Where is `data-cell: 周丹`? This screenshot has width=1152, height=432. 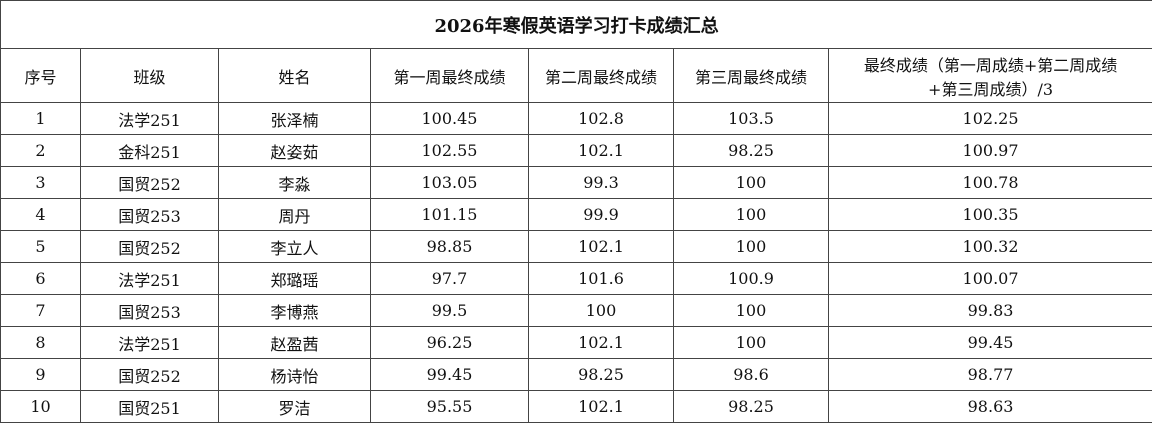
data-cell: 周丹 is located at coordinates (294, 214).